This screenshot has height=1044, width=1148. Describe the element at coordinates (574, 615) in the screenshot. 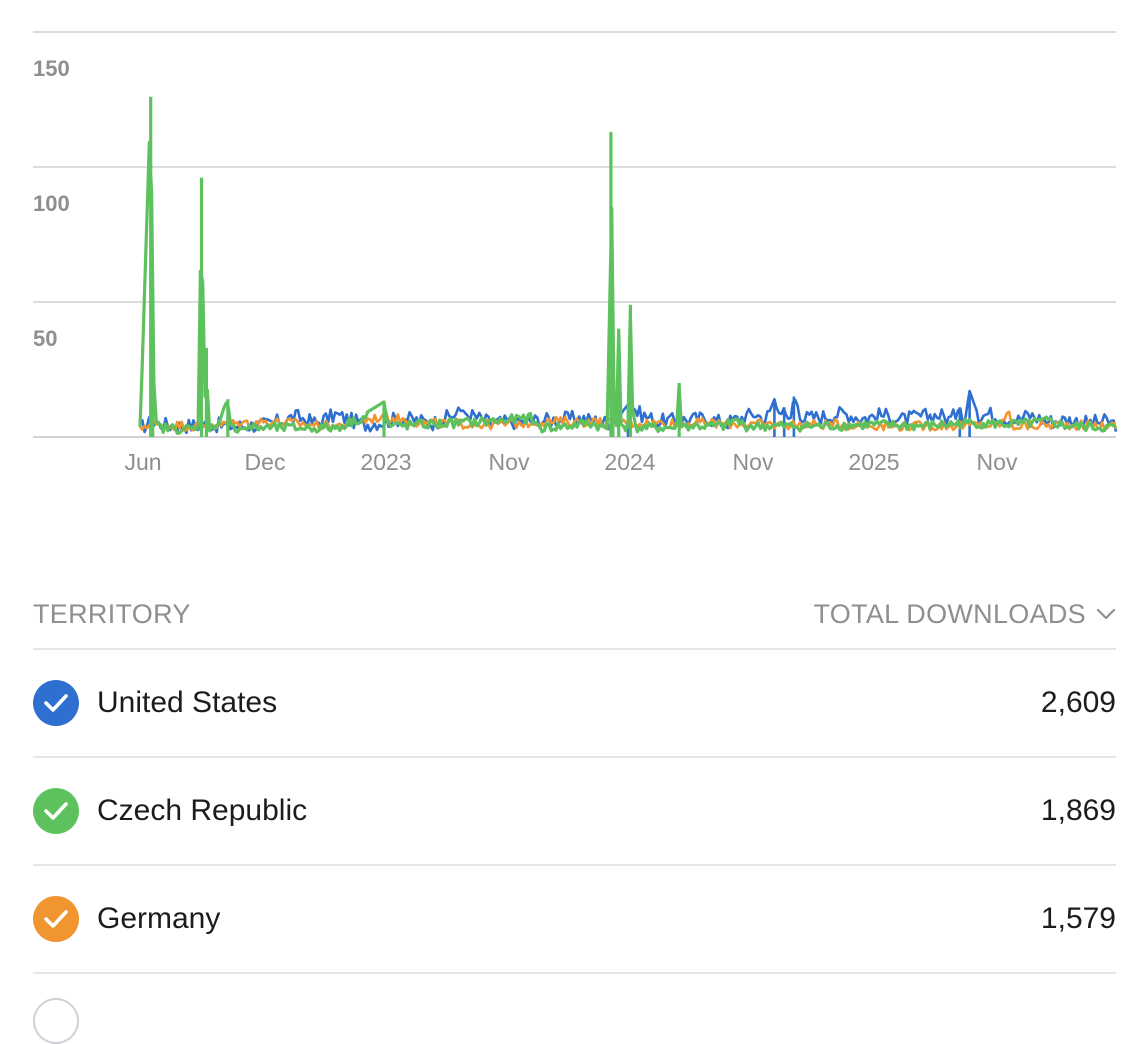

I see `table-header: TERRITORY TOTAL DOWNLOADS` at that location.